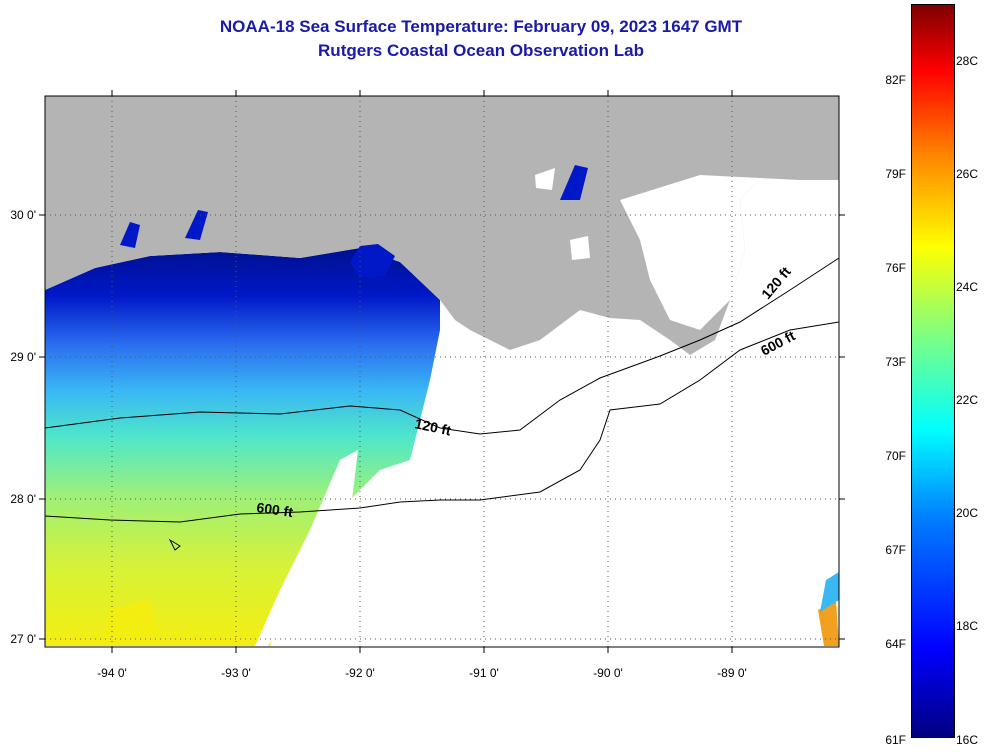 The width and height of the screenshot is (992, 754). What do you see at coordinates (23, 357) in the screenshot?
I see `lat-label-29: 29 0'` at bounding box center [23, 357].